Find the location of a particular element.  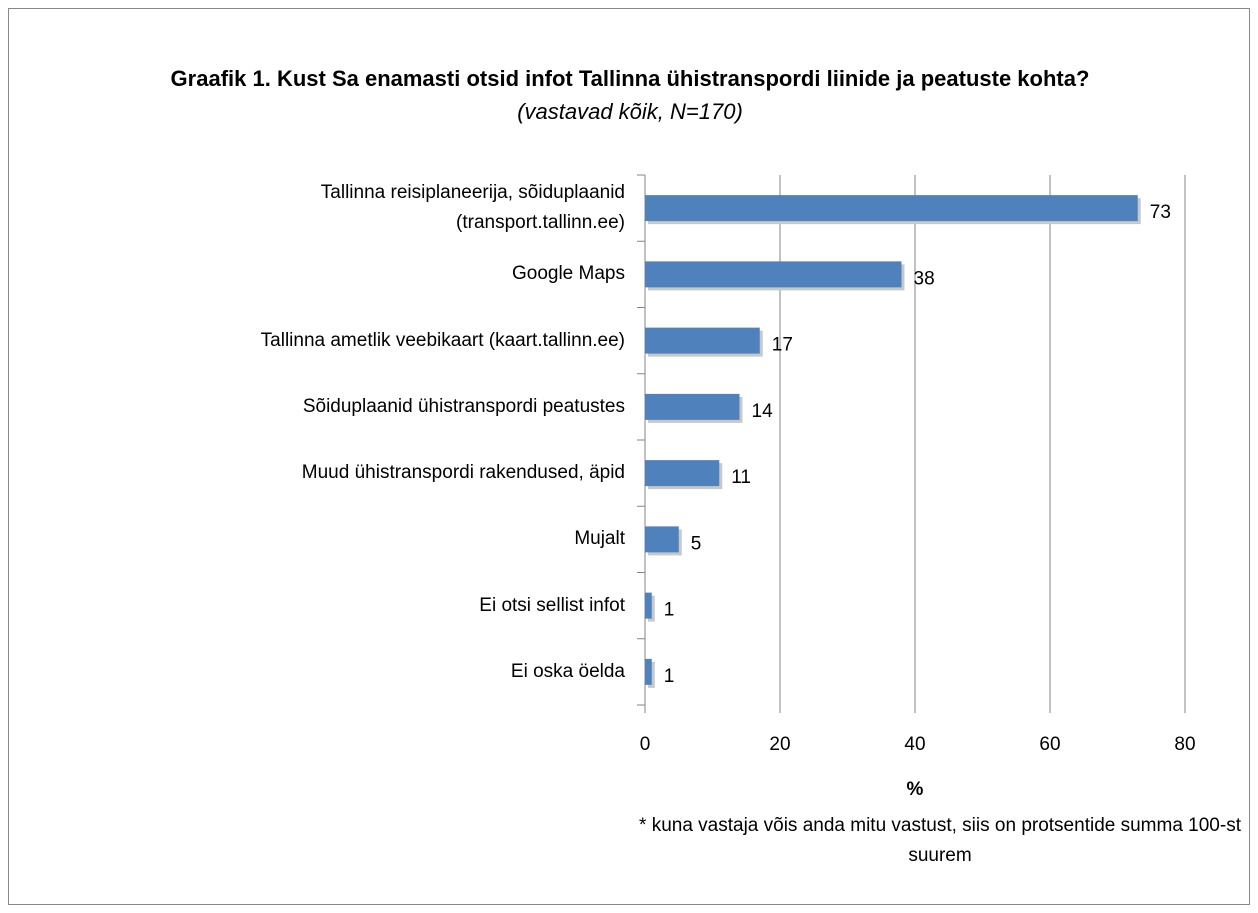

x-tick-label: 80 is located at coordinates (1184, 744).